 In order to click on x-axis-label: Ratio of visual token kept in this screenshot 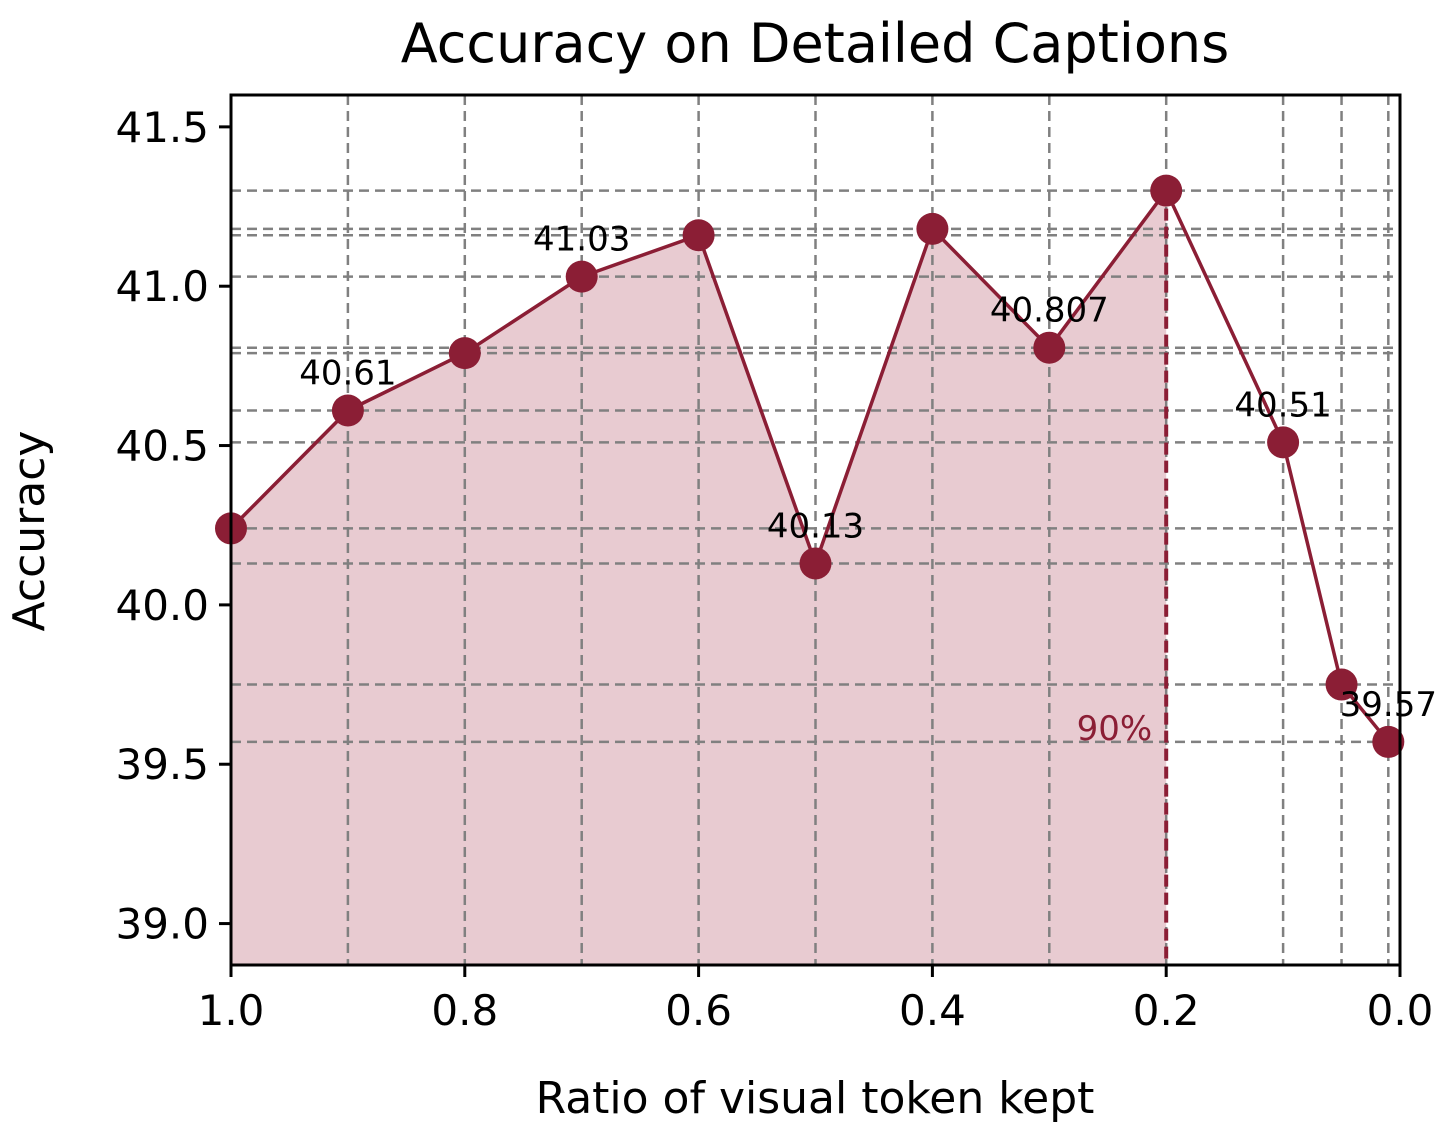, I will do `click(815, 1098)`.